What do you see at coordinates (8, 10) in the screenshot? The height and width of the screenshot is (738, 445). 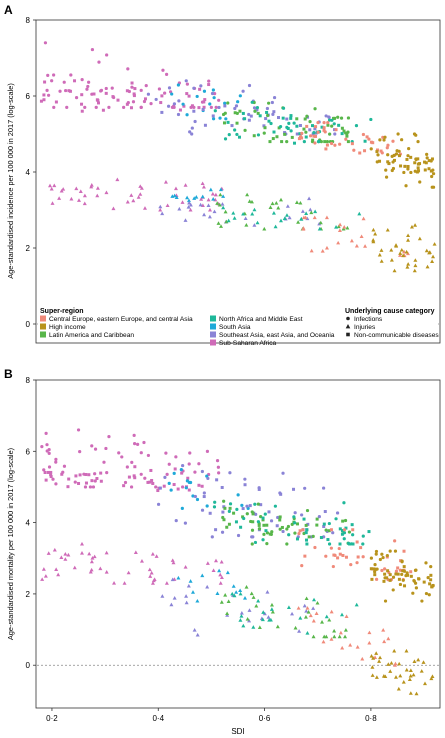 I see `panel-a-label: A` at bounding box center [8, 10].